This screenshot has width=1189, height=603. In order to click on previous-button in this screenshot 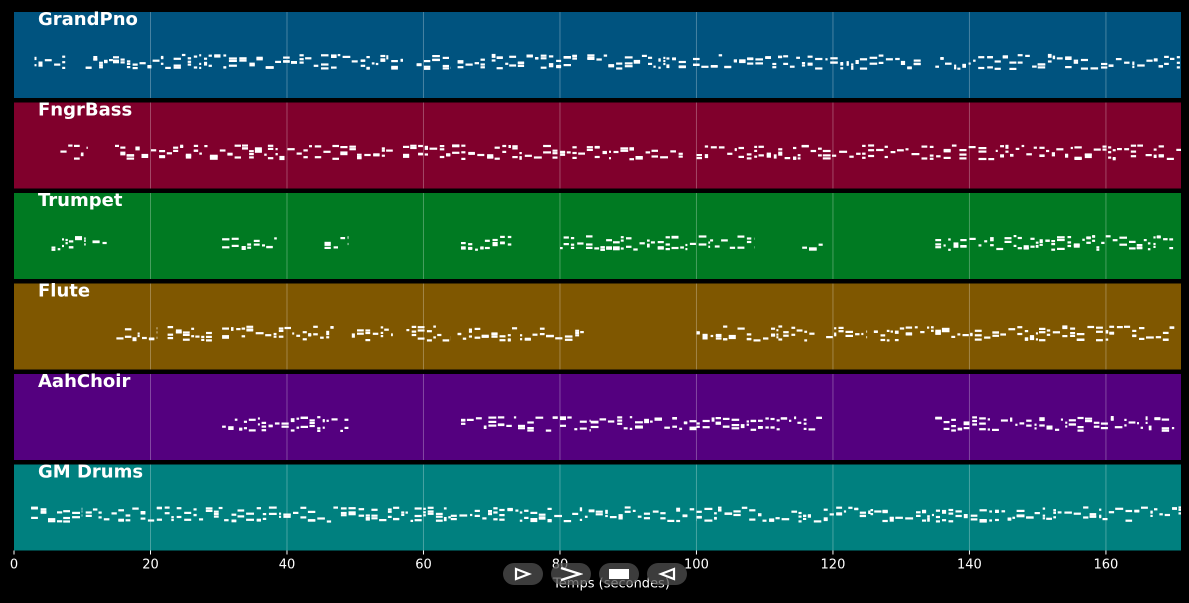, I will do `click(667, 574)`.